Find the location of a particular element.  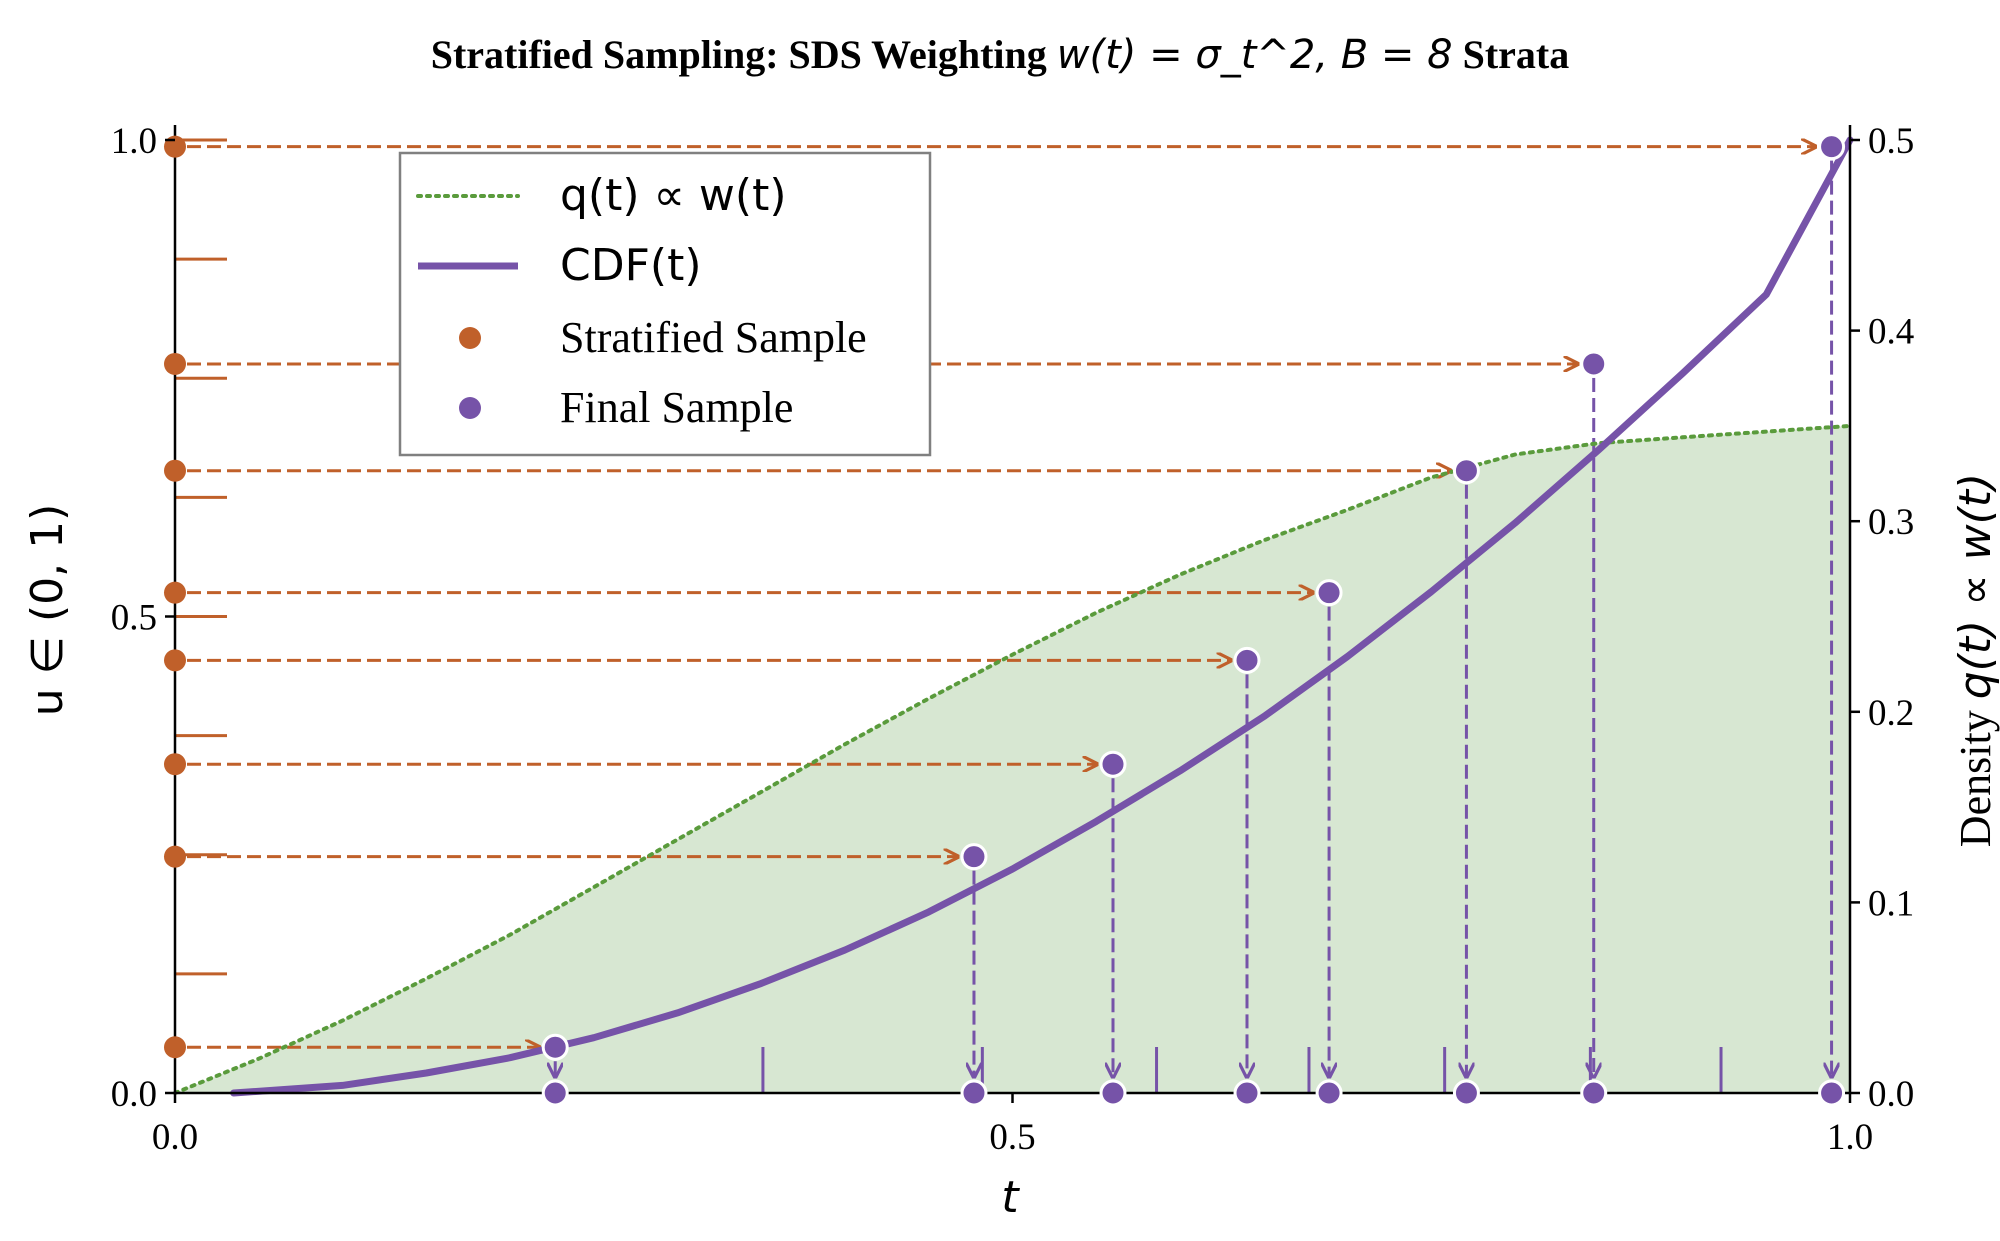

x-tick-label-1: 0.5 is located at coordinates (1012, 1137).